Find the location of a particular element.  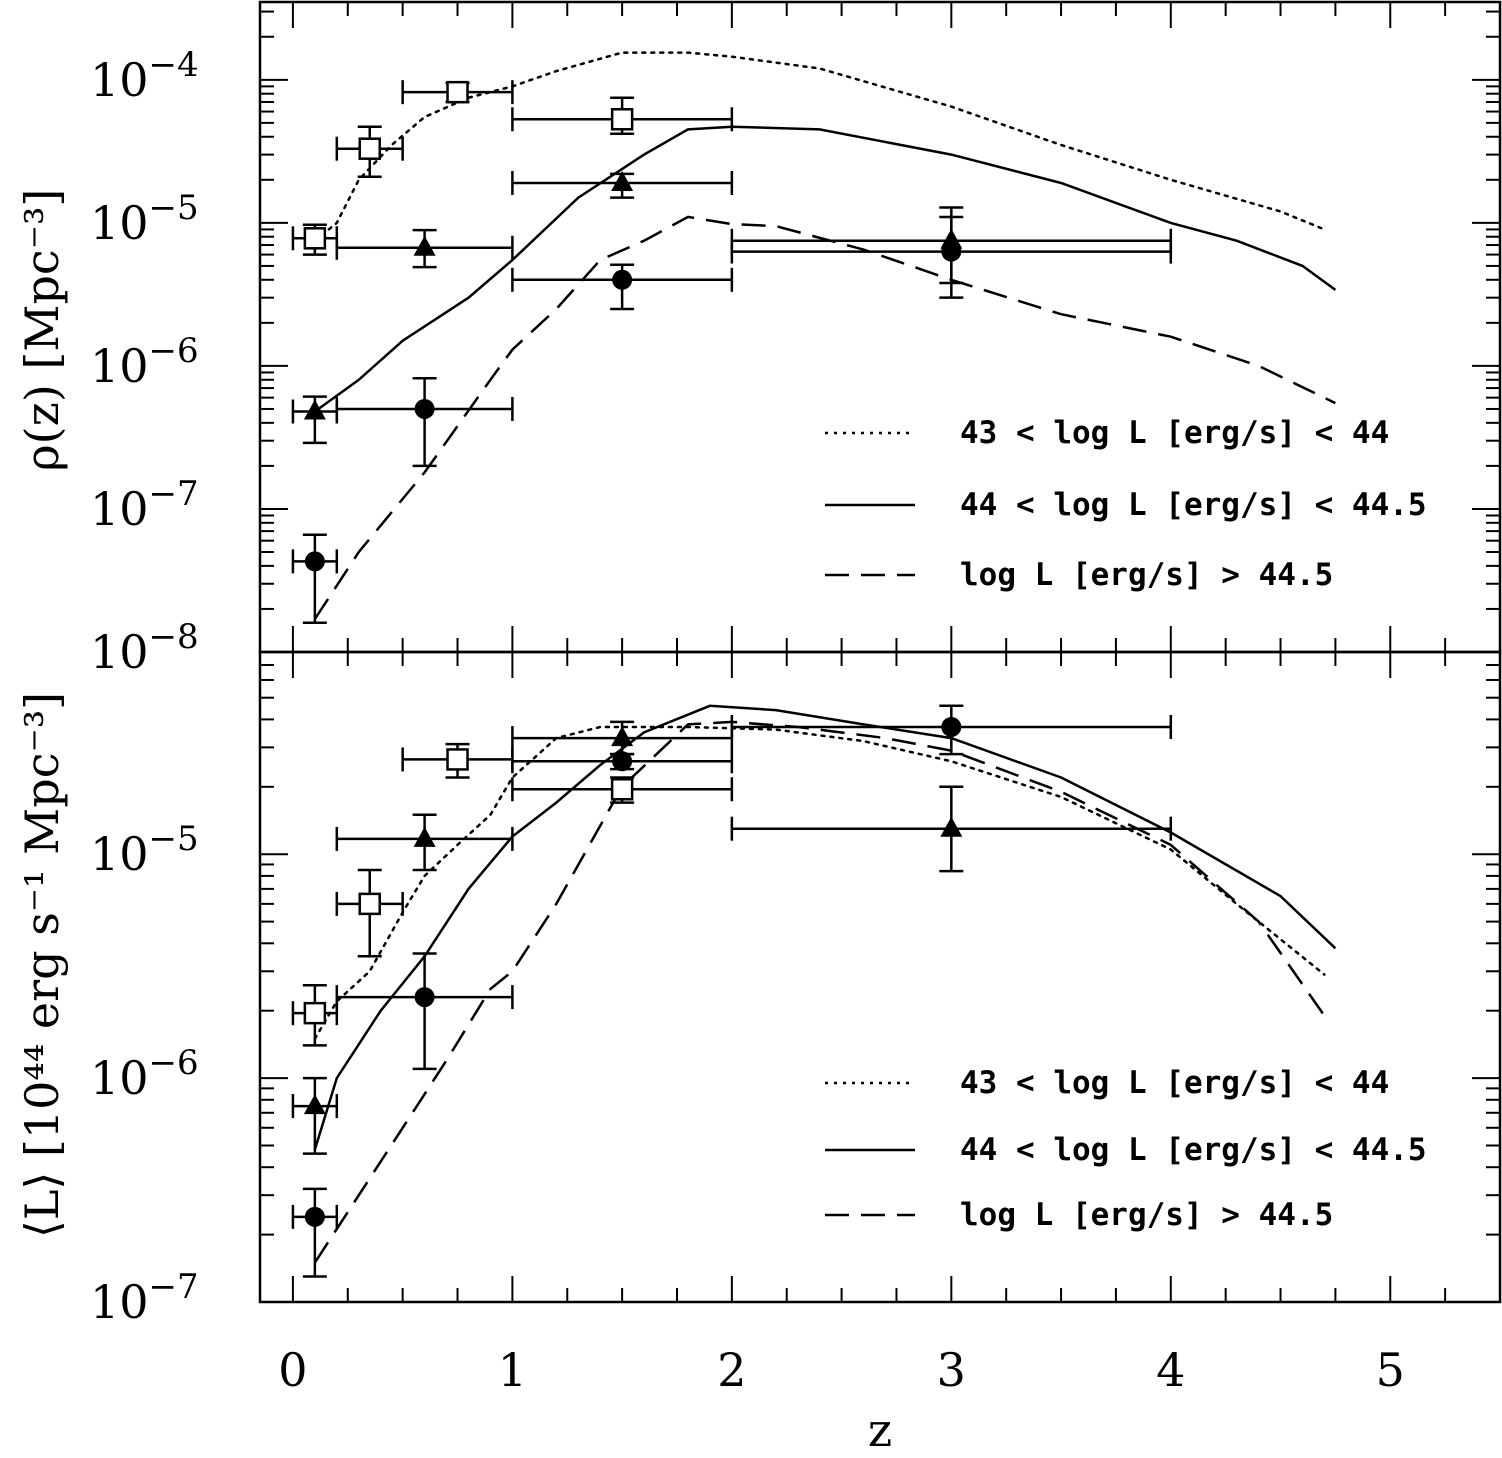

x-tick-label: 4 is located at coordinates (1170, 1370).